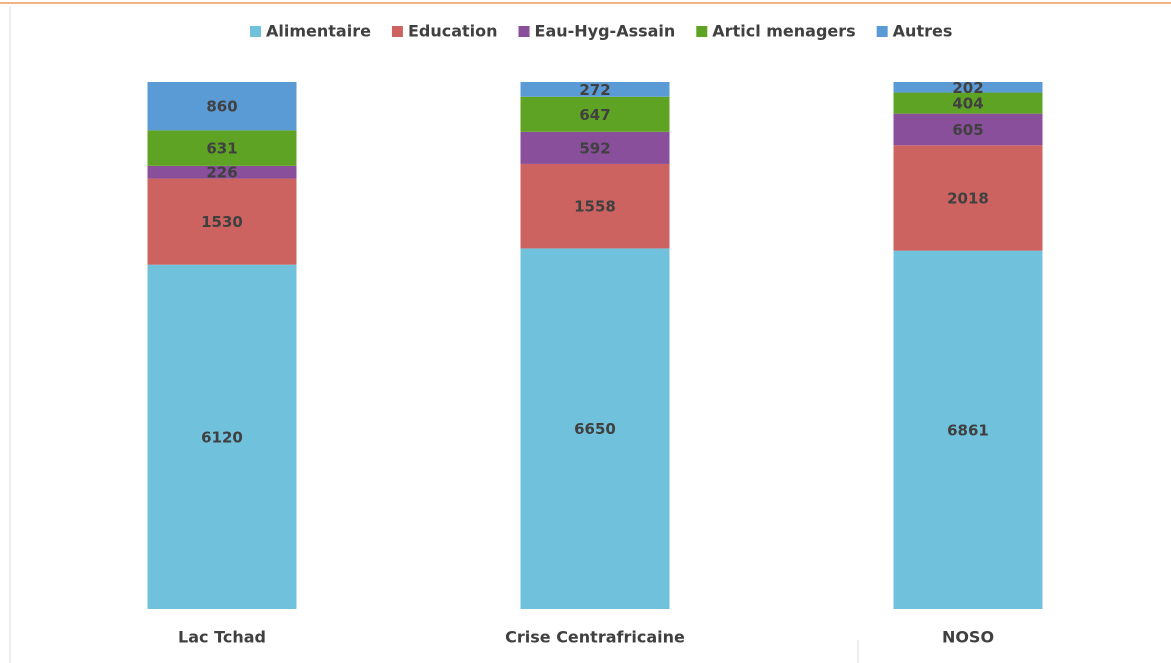 Image resolution: width=1171 pixels, height=663 pixels. I want to click on data-label: 631, so click(221, 149).